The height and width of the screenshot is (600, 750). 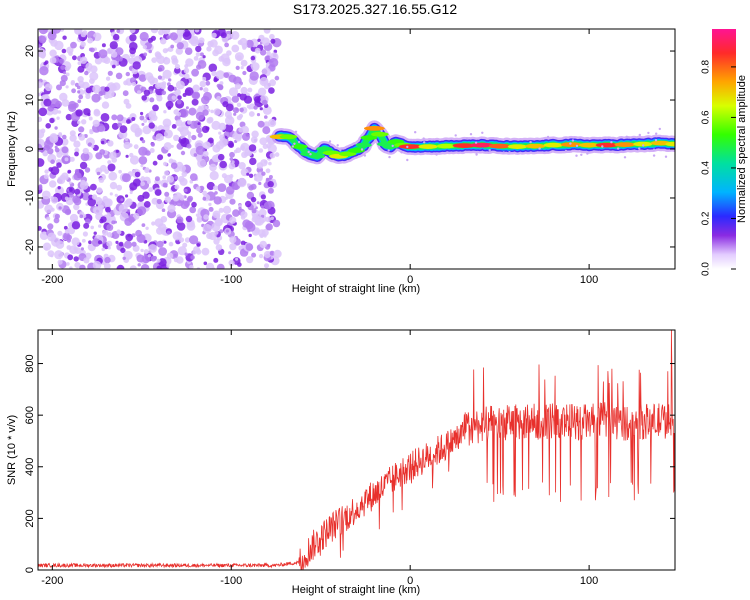 What do you see at coordinates (718, 168) in the screenshot?
I see `colorbar-ticks: 0.0 0.2 0.4 0.6 0.8` at bounding box center [718, 168].